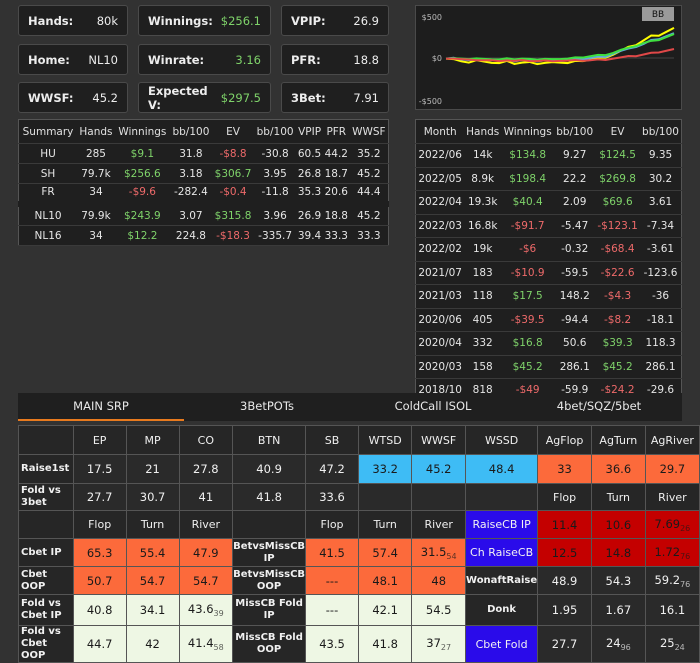 The width and height of the screenshot is (700, 663). What do you see at coordinates (599, 406) in the screenshot?
I see `tab-4bet-sqz-5bet: 4bet/SQZ/5bet` at bounding box center [599, 406].